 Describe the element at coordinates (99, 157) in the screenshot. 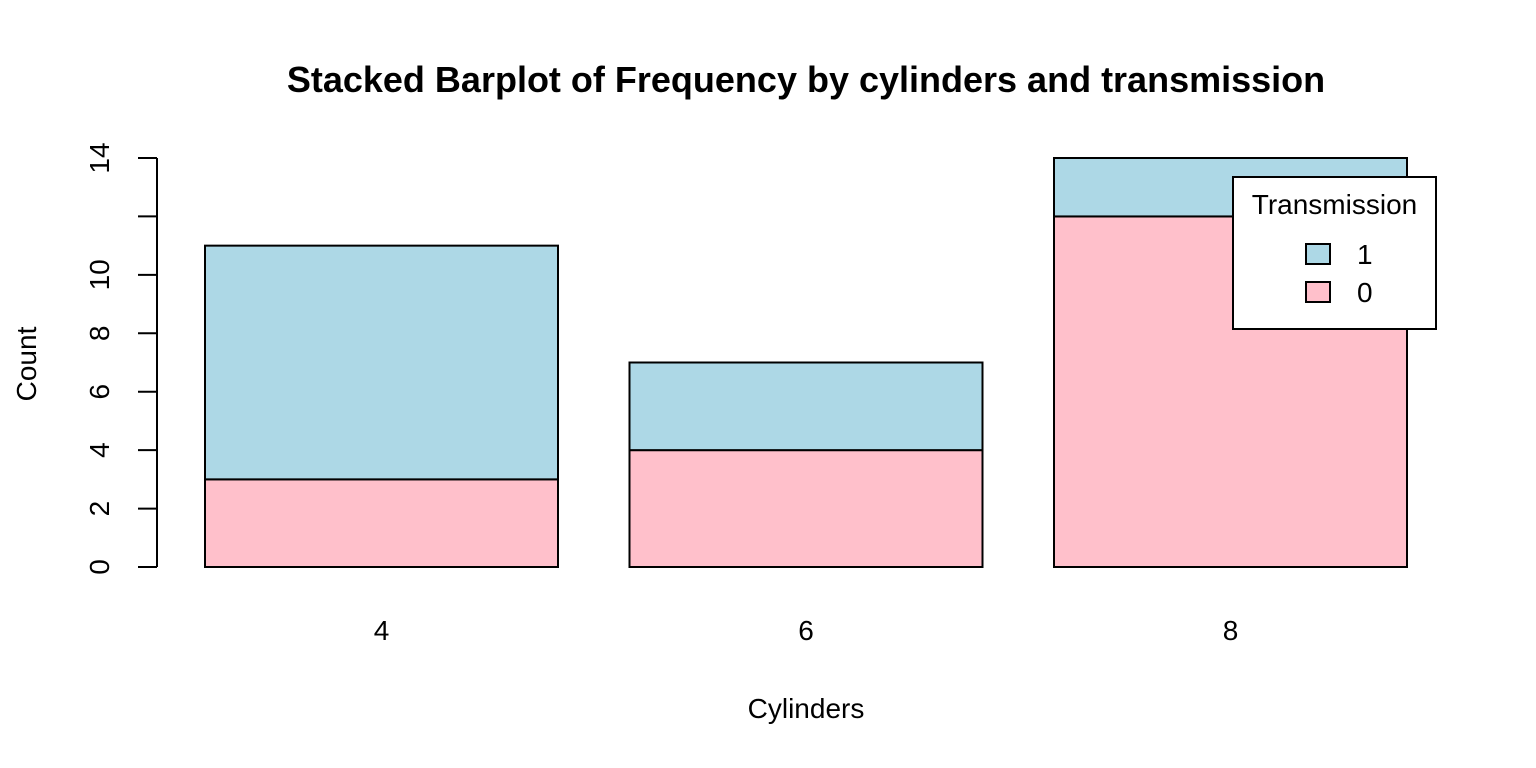

I see `y-tick-label: 14` at that location.